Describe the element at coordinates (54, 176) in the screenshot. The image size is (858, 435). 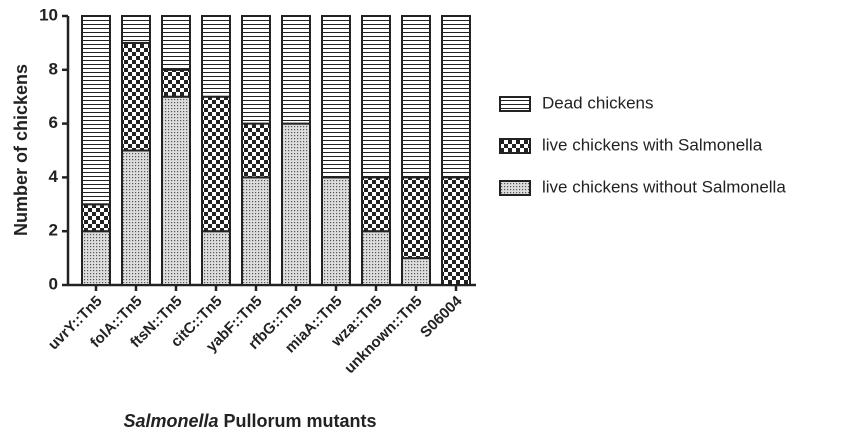
I see `y-tick-label: 4` at that location.